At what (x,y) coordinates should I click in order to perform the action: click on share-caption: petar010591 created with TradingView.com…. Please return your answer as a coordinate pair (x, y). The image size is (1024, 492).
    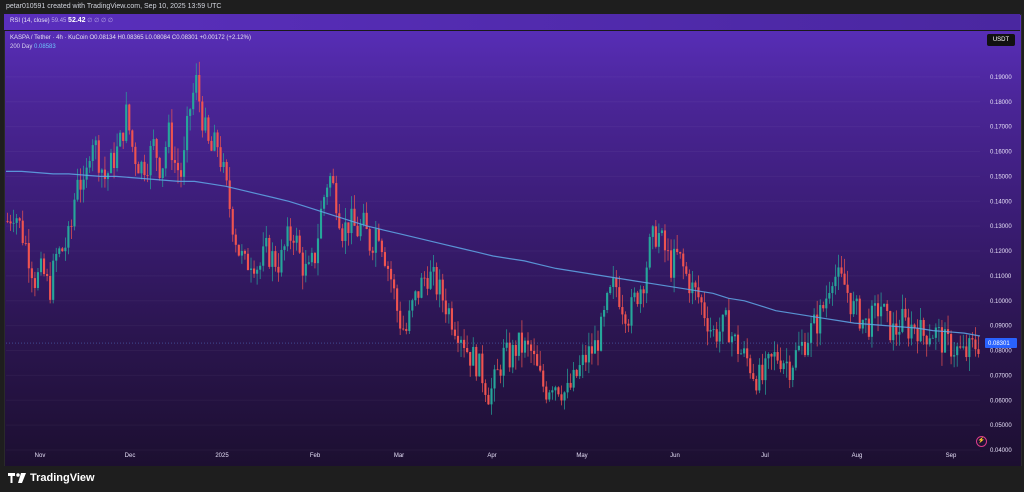
    Looking at the image, I should click on (512, 7).